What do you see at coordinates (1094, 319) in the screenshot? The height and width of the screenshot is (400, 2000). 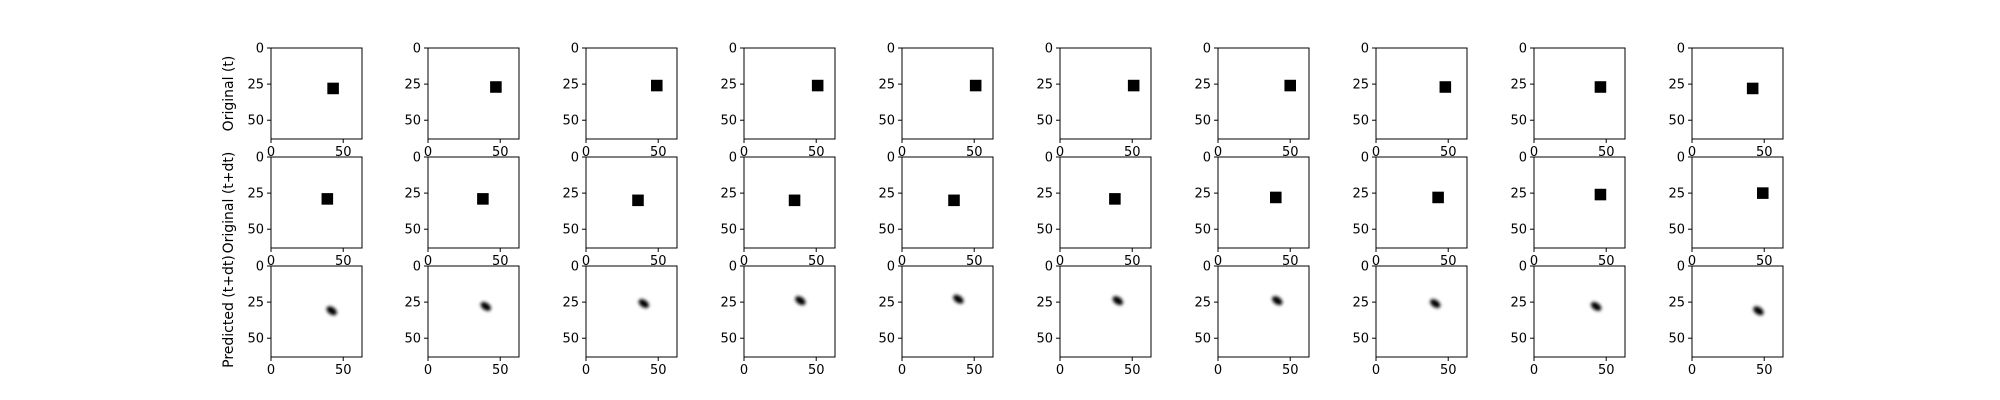 I see `panel-r2-c5: 0 25 50 0 50` at bounding box center [1094, 319].